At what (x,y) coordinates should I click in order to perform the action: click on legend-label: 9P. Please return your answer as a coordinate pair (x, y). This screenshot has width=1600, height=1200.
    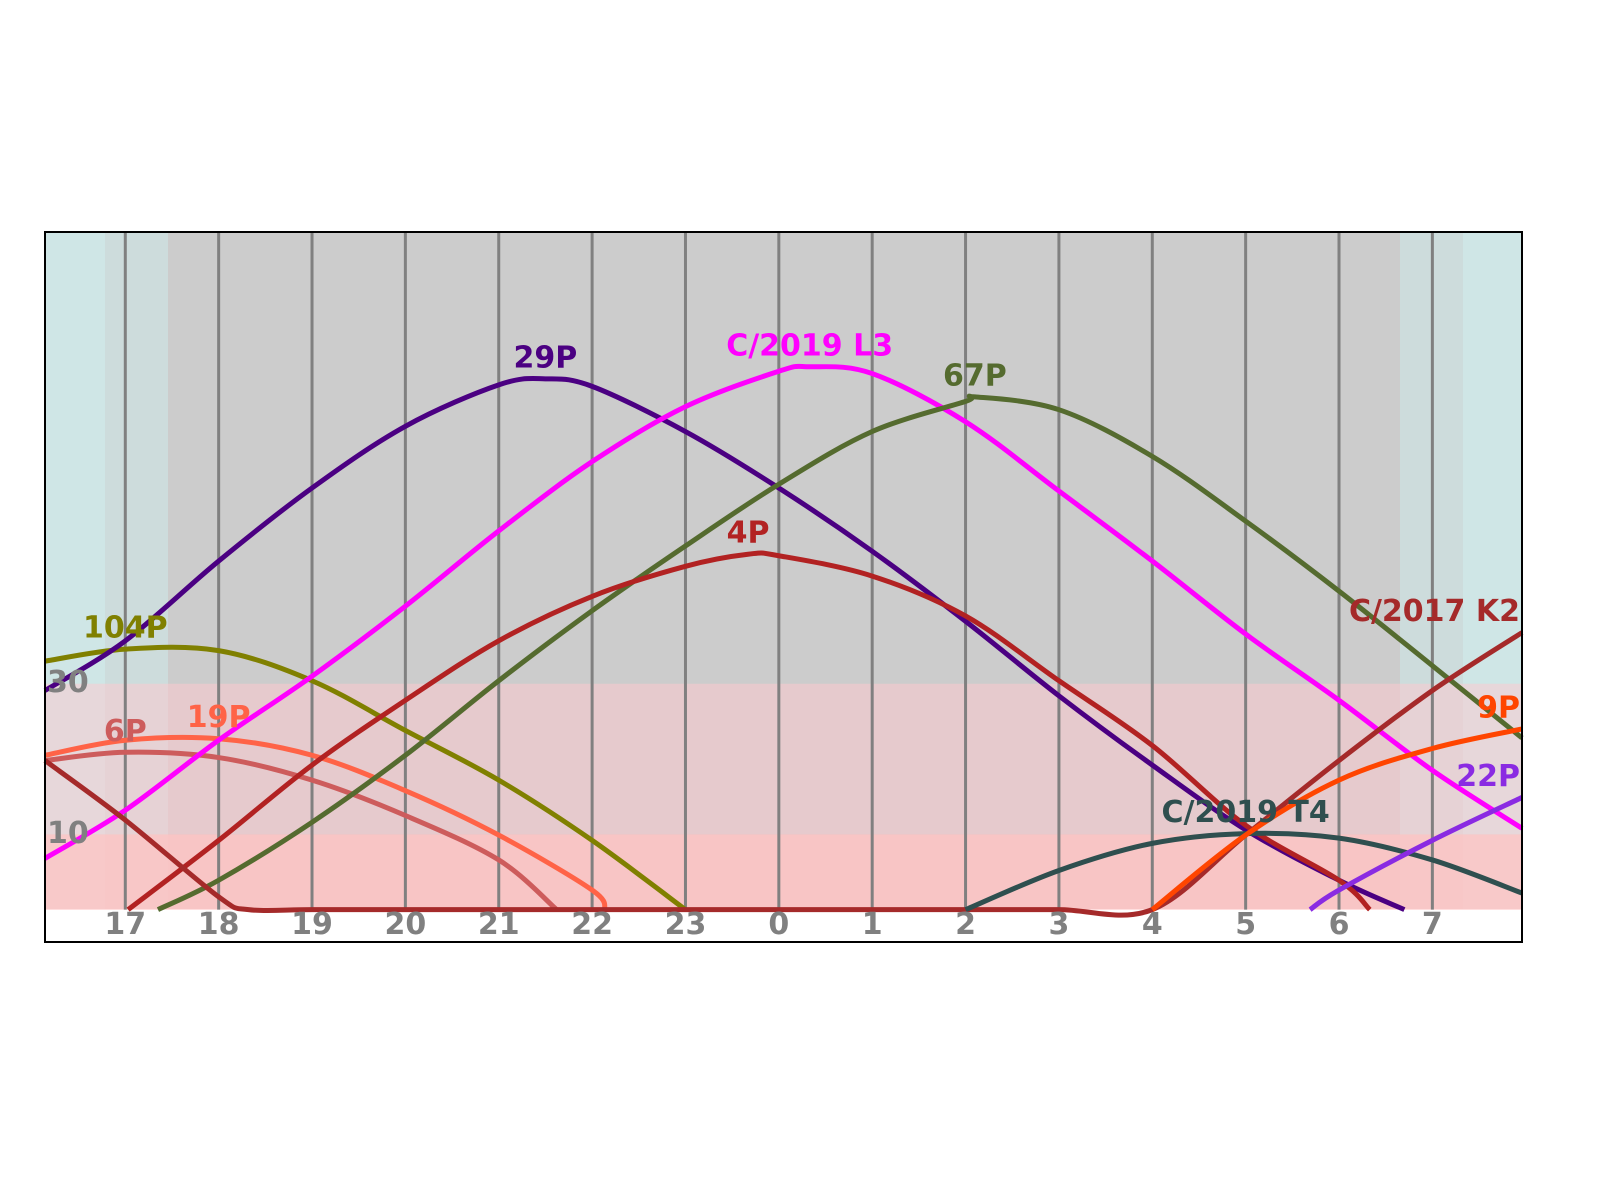
    Looking at the image, I should click on (1498, 707).